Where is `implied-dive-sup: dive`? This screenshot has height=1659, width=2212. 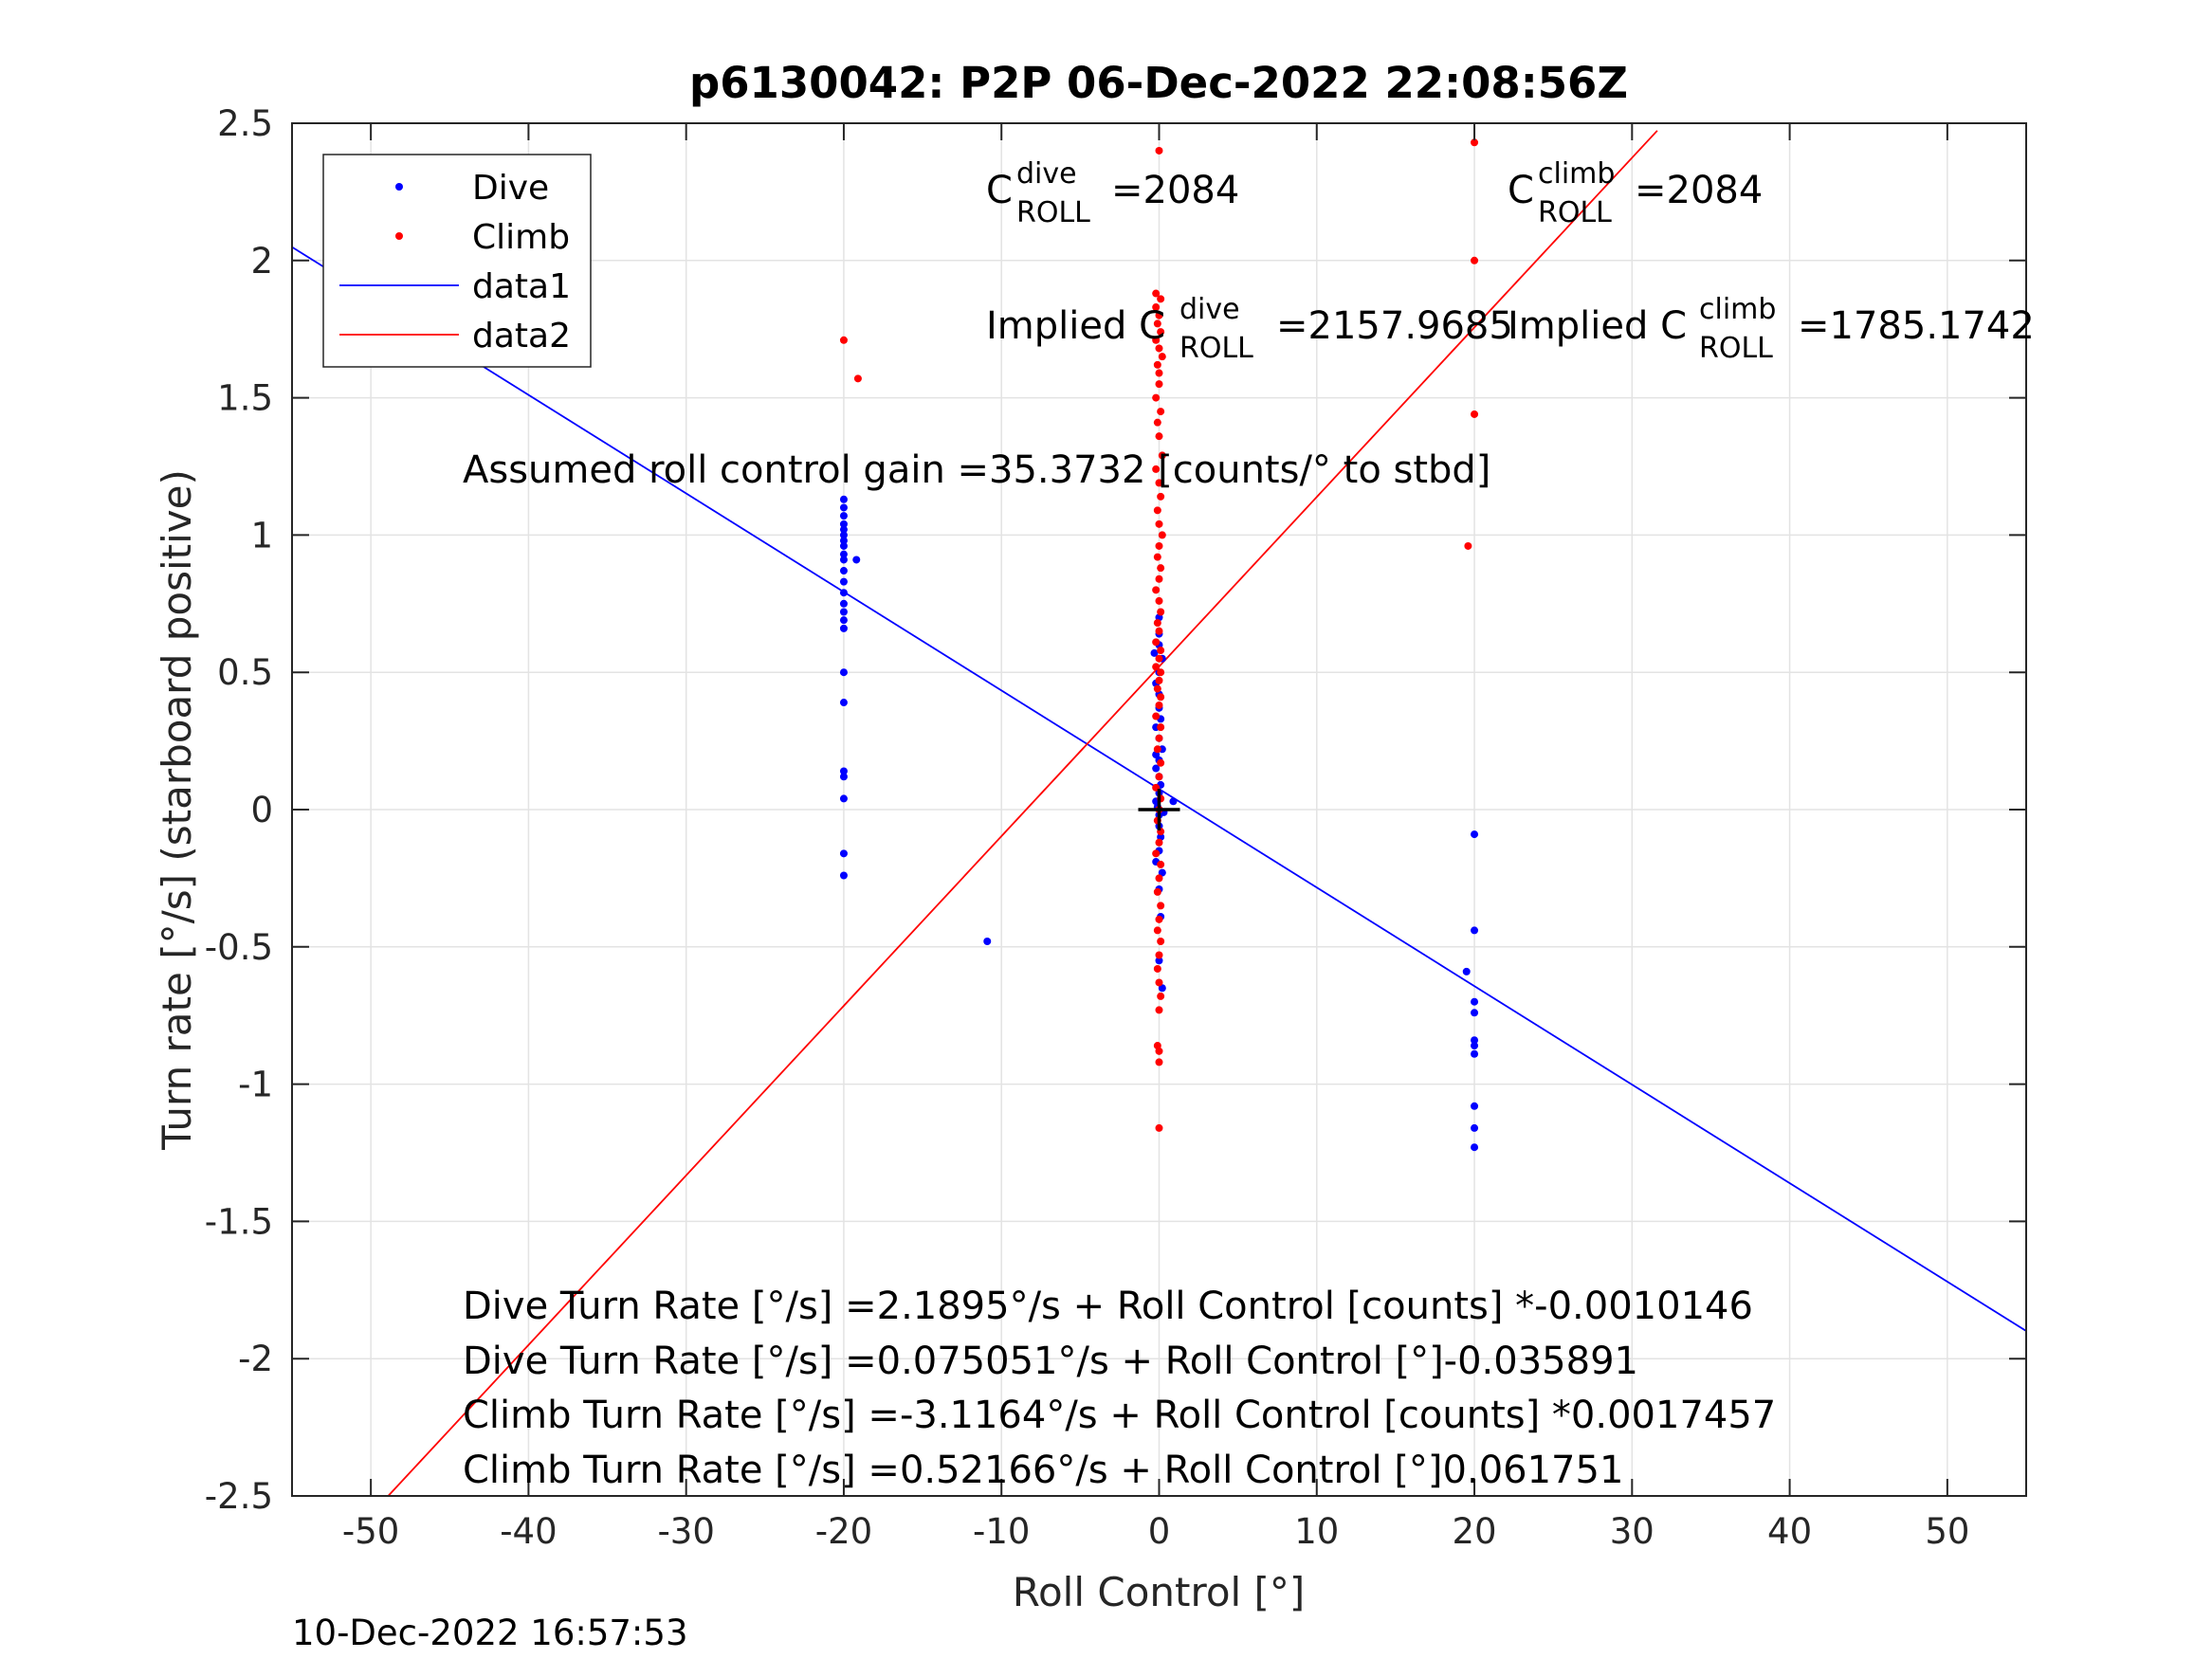 implied-dive-sup: dive is located at coordinates (1209, 309).